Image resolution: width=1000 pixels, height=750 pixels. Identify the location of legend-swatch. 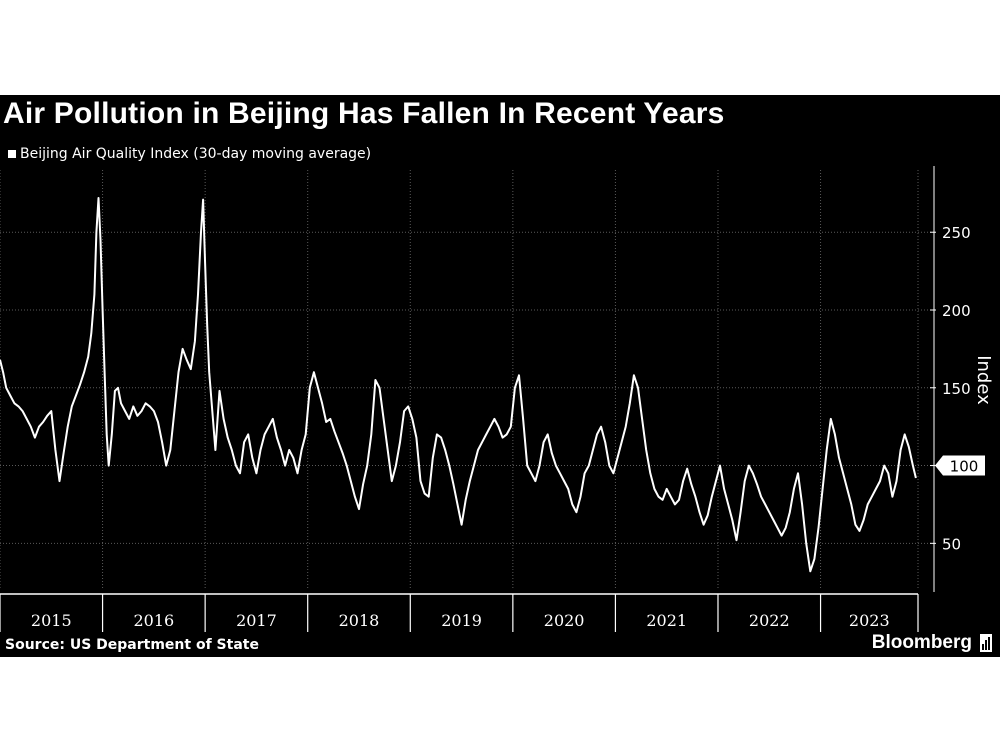
(12, 154).